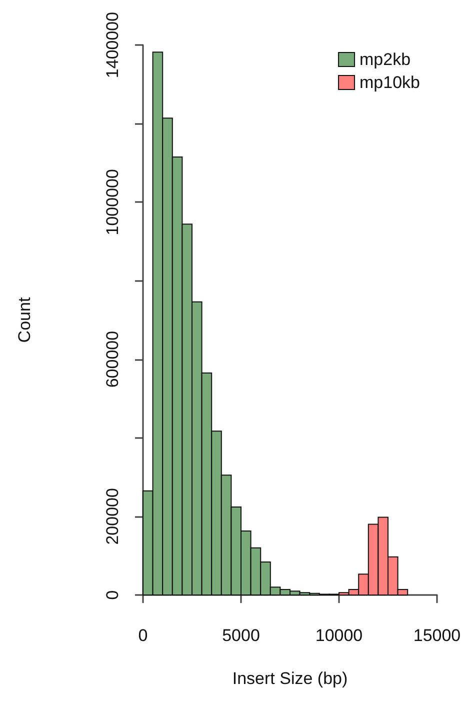 Image resolution: width=473 pixels, height=714 pixels. Describe the element at coordinates (112, 516) in the screenshot. I see `y-tick-label: 200000` at that location.